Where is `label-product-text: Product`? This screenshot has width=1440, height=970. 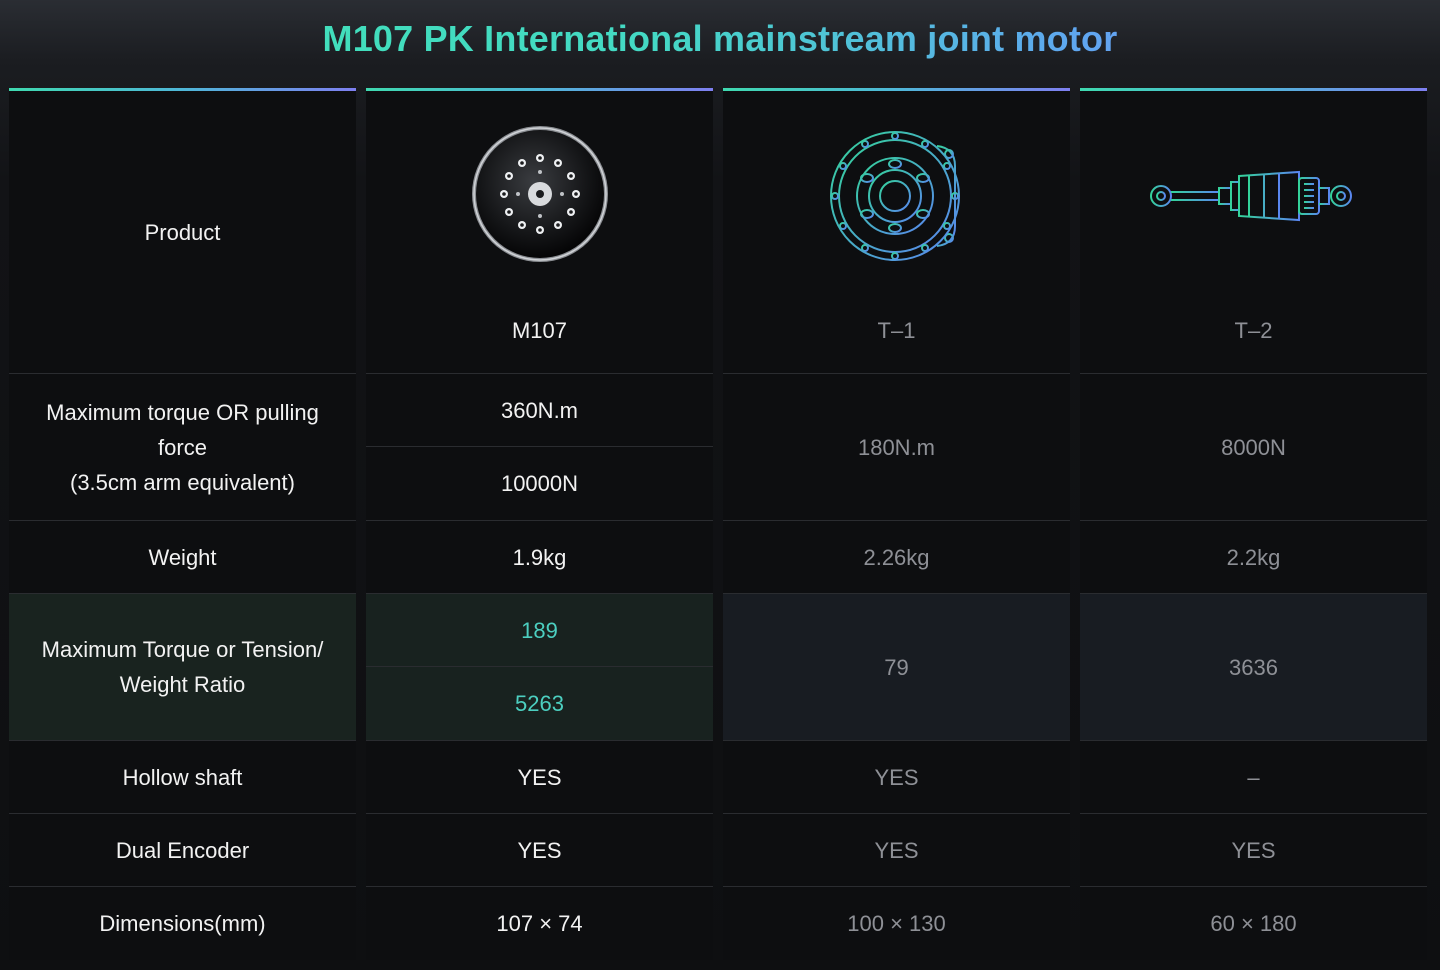
label-product-text: Product is located at coordinates (182, 232).